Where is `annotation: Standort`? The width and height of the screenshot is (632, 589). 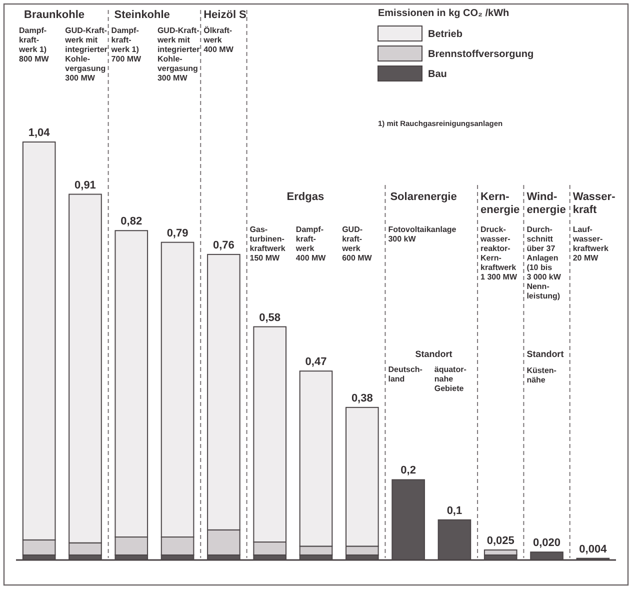
annotation: Standort is located at coordinates (433, 354).